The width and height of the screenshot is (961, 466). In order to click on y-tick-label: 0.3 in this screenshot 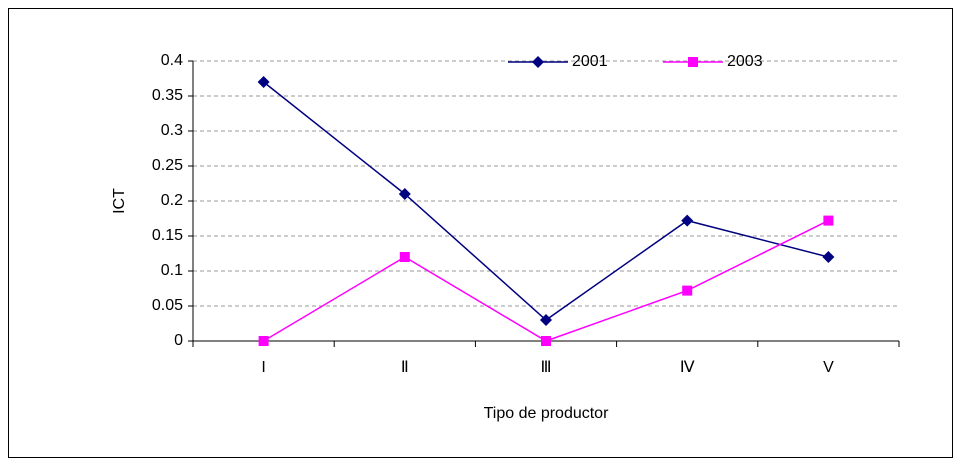, I will do `click(172, 130)`.